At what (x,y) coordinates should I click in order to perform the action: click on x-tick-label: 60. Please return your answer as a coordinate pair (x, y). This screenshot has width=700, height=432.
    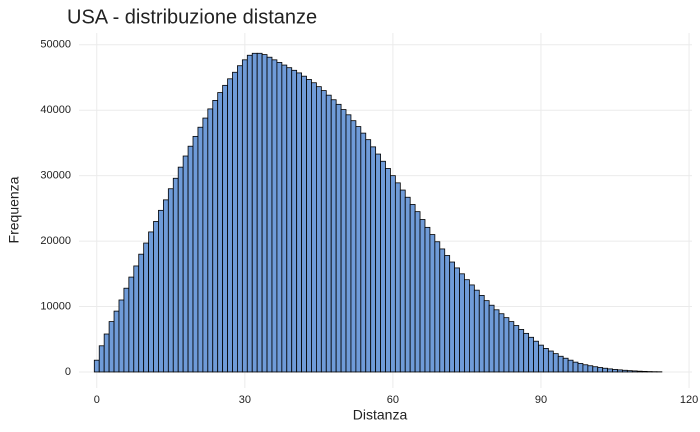
    Looking at the image, I should click on (393, 400).